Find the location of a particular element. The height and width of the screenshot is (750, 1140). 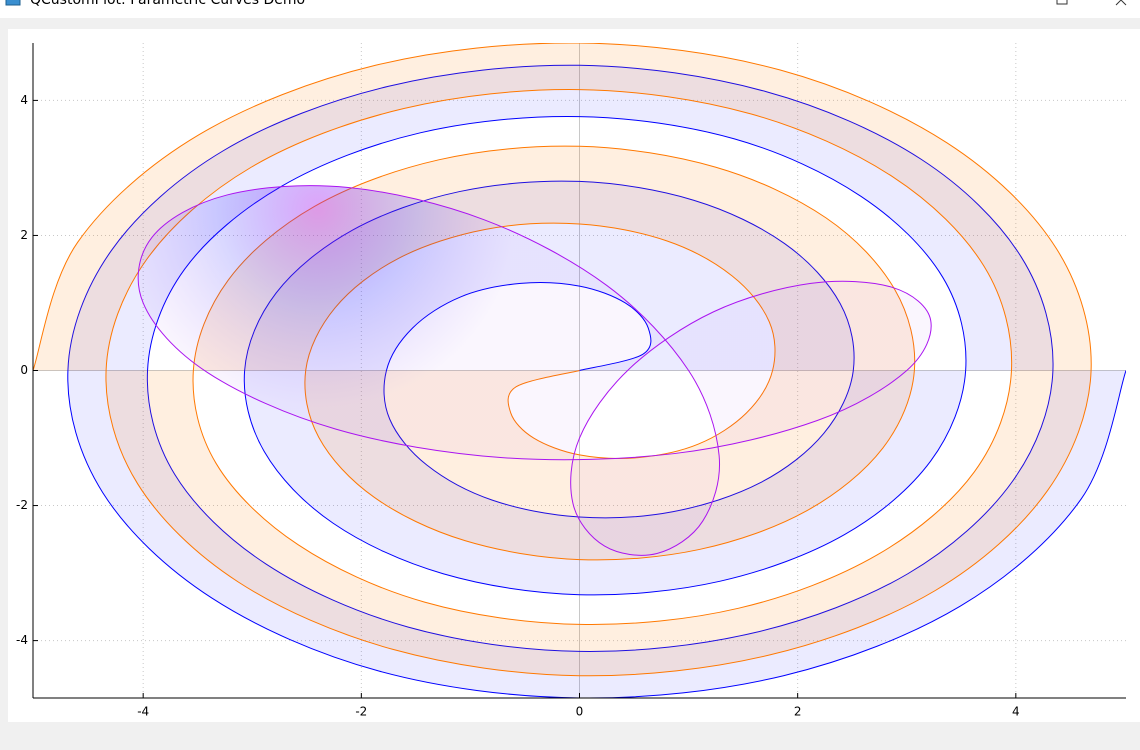

close-button is located at coordinates (1121, 3).